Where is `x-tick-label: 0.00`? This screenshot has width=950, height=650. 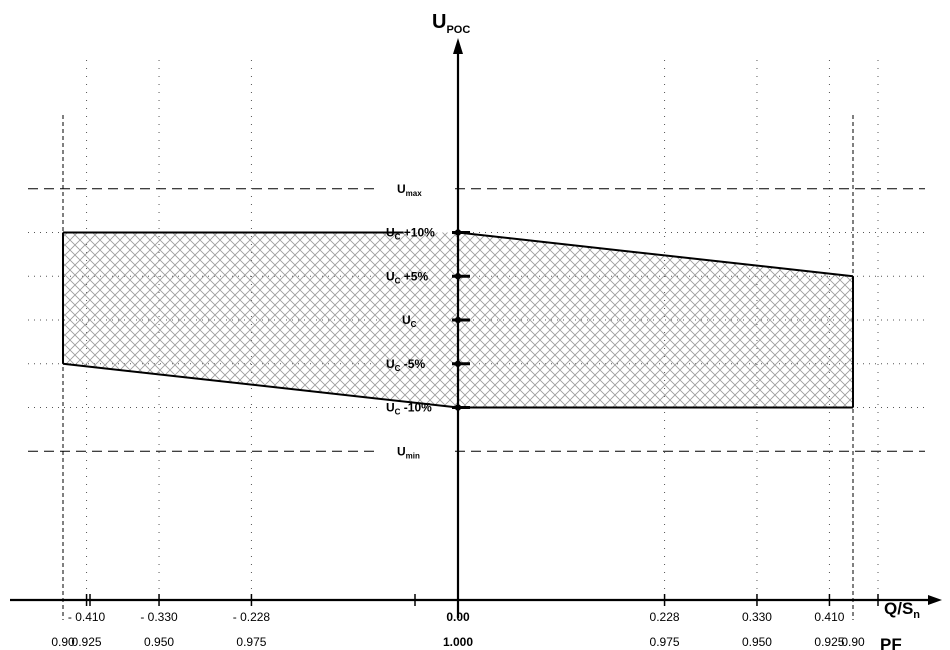
x-tick-label: 0.00 is located at coordinates (458, 617).